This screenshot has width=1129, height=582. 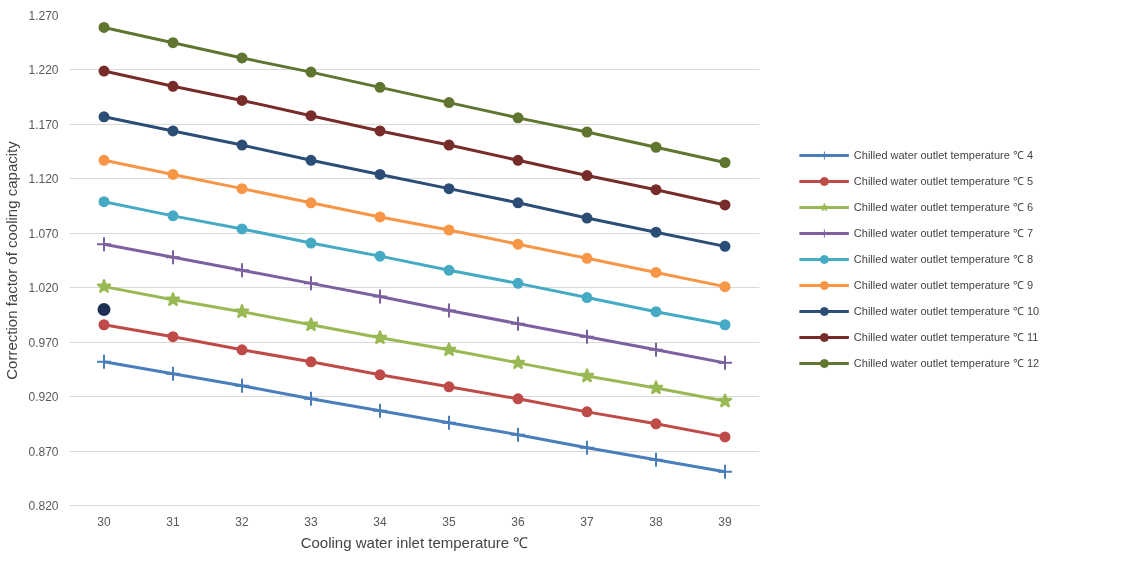 What do you see at coordinates (43, 70) in the screenshot?
I see `y-tick-label: 1.220` at bounding box center [43, 70].